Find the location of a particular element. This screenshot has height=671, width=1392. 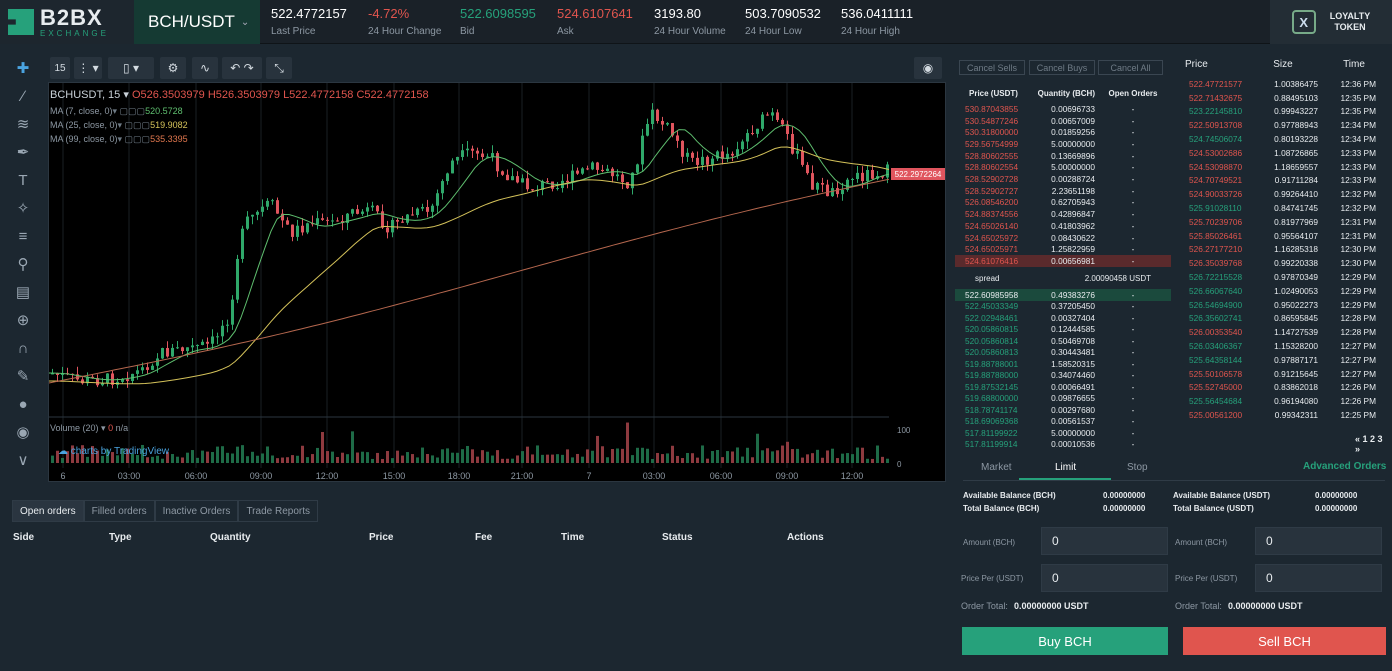

buy-amount-input: 0 is located at coordinates (1104, 541).